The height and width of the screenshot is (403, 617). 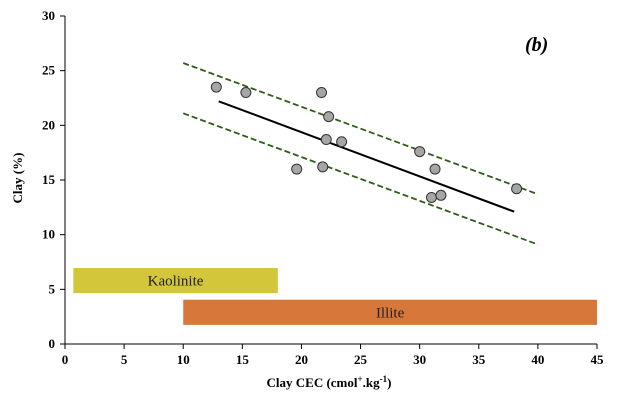 I want to click on x-tick-label: 5, so click(x=124, y=359).